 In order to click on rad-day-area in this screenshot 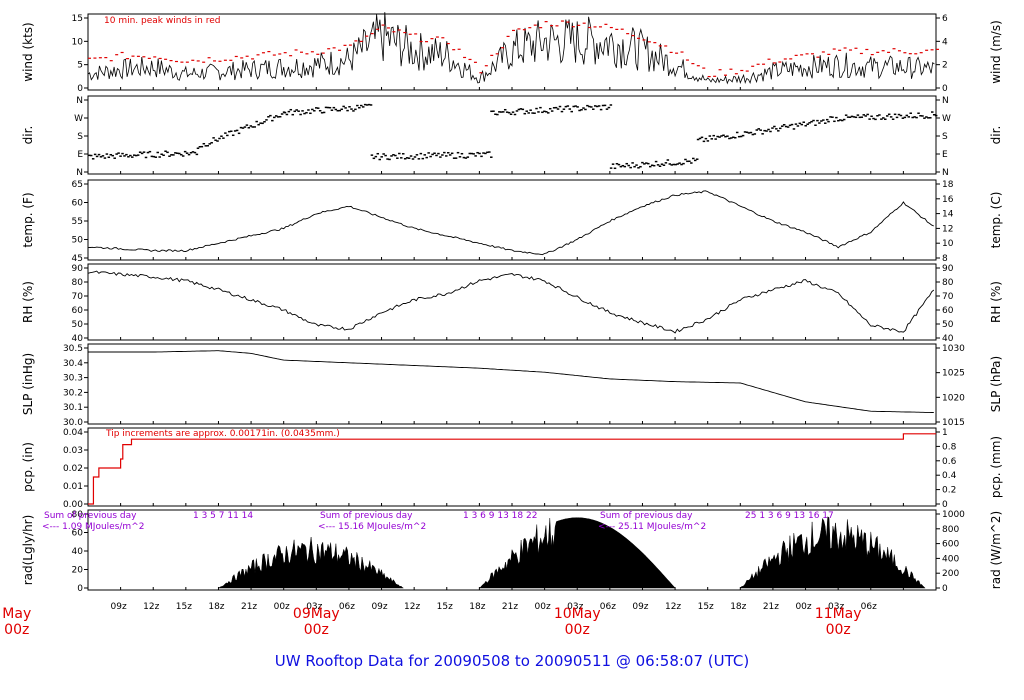, I will do `click(832, 552)`.